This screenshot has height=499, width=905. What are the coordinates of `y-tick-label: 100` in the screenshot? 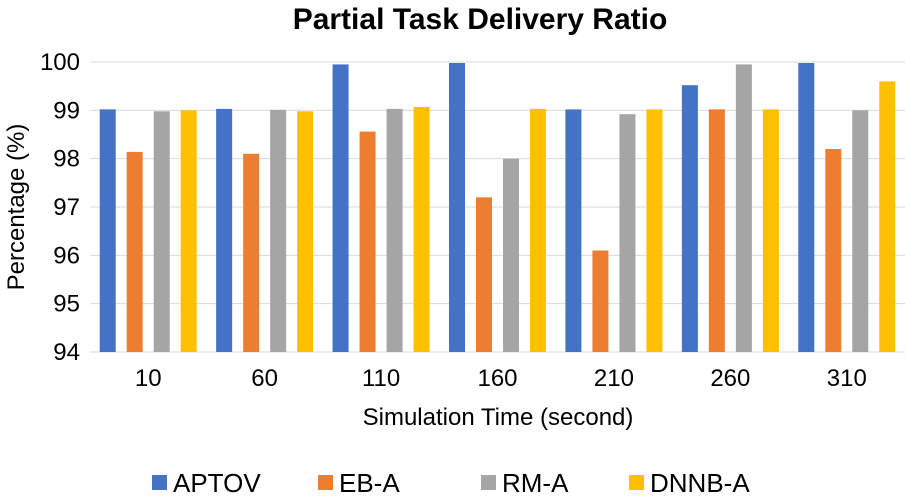 It's located at (60, 62).